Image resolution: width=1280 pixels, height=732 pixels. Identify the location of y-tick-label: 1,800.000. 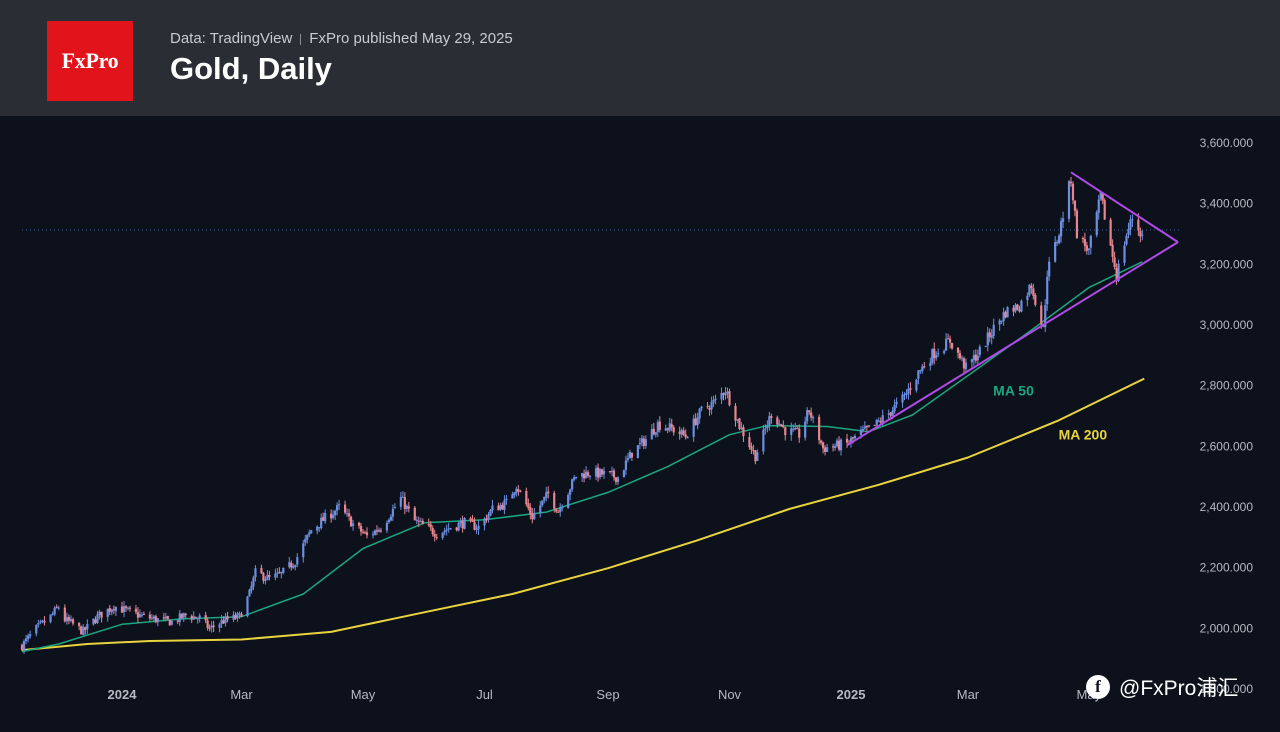
(1227, 689).